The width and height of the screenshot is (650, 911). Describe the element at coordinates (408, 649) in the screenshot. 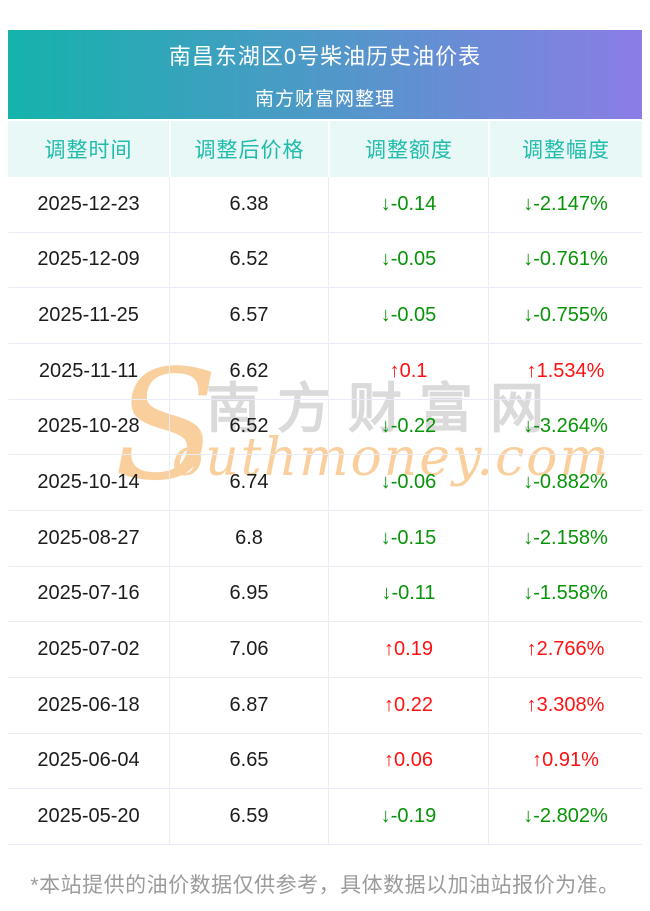

I see `change-cell: ↑0.19` at that location.